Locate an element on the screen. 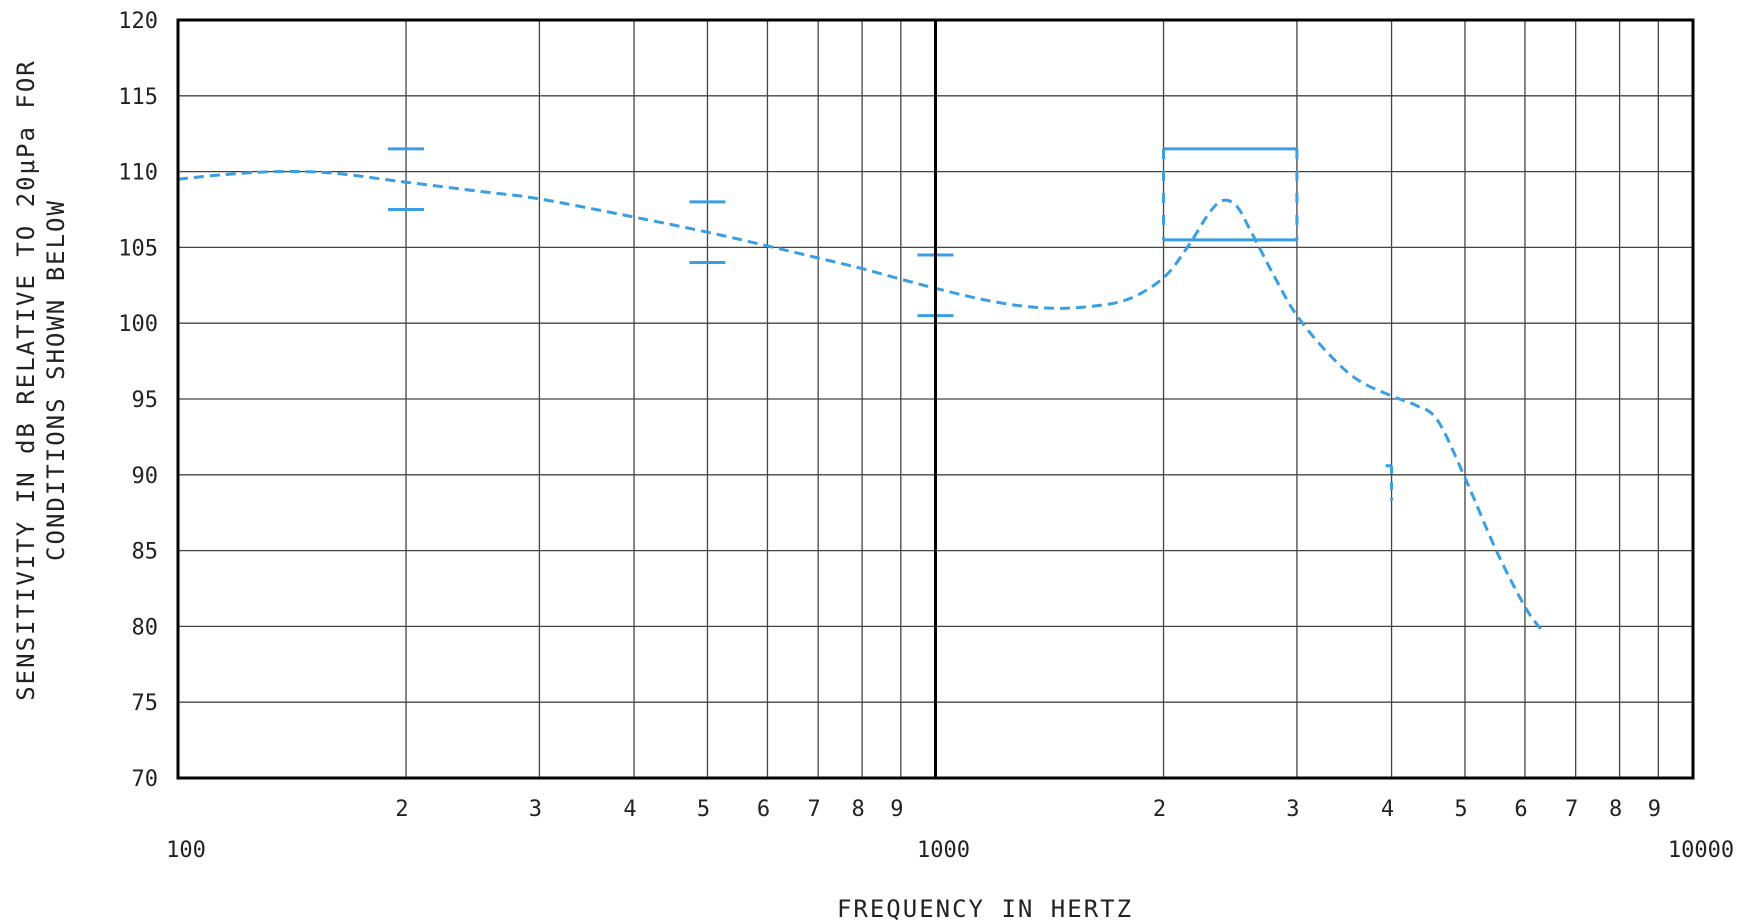 The width and height of the screenshot is (1739, 924). y-tick-label: 100 is located at coordinates (138, 324).